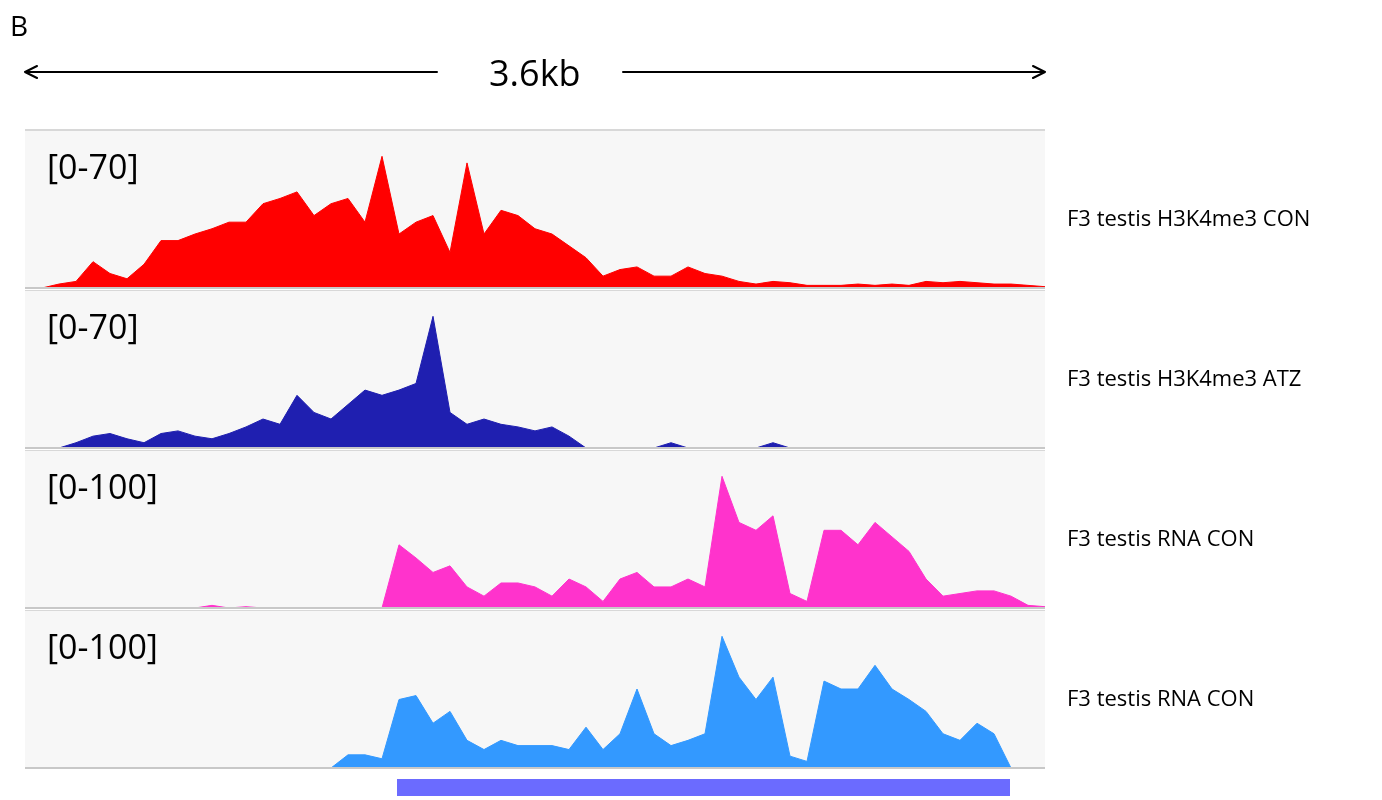 This screenshot has height=800, width=1382. What do you see at coordinates (1184, 377) in the screenshot?
I see `text: F3 testis H3K4me3 ATZ` at bounding box center [1184, 377].